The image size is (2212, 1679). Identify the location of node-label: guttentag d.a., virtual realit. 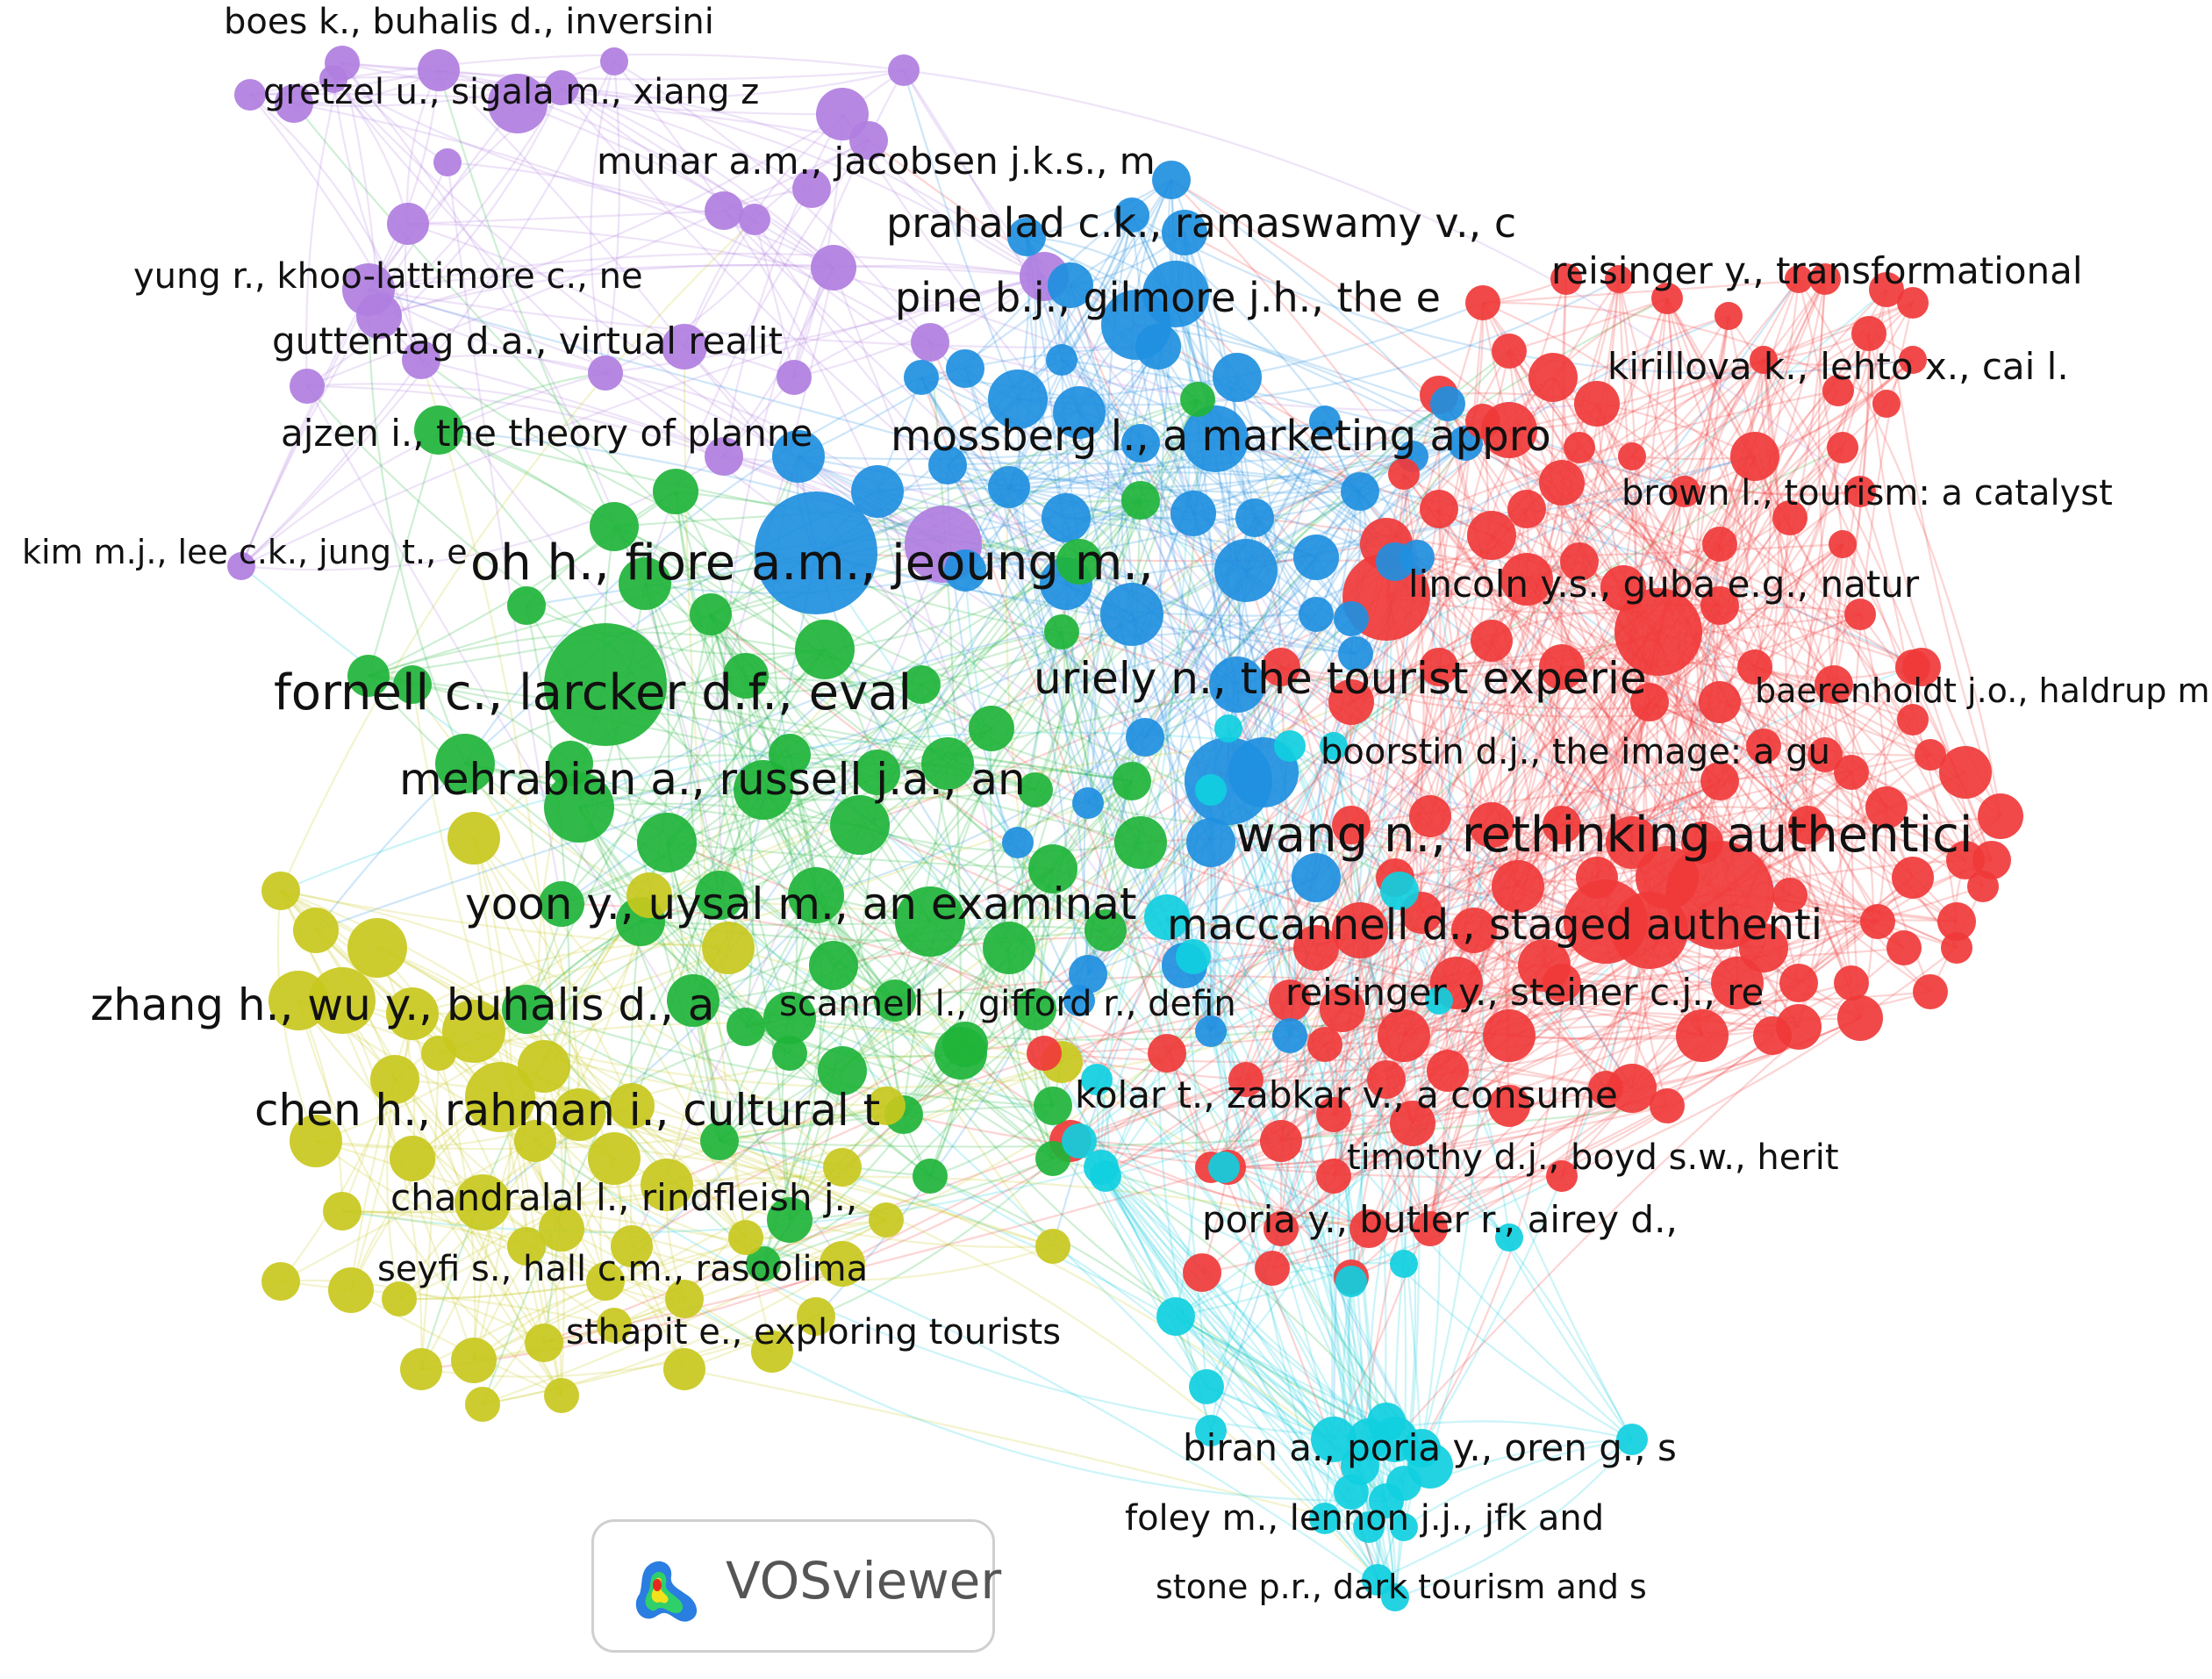
(527, 340).